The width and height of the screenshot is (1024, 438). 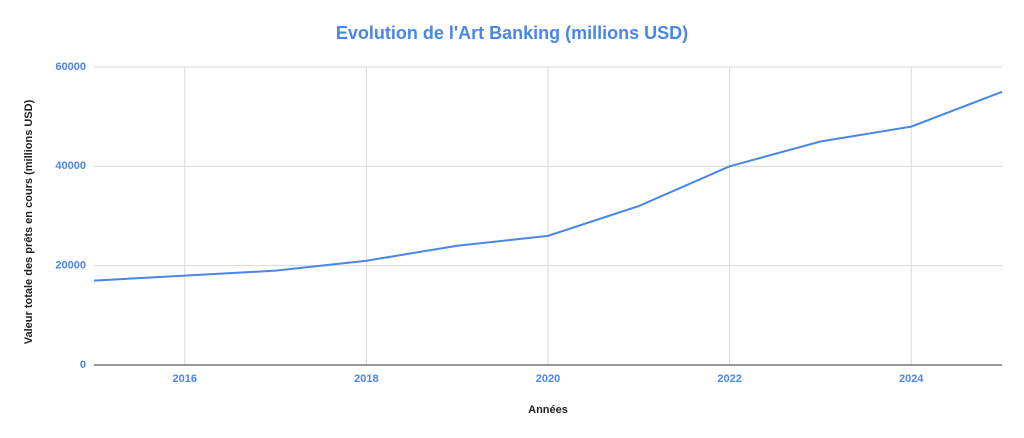 What do you see at coordinates (548, 379) in the screenshot?
I see `x-tick-label: 2020` at bounding box center [548, 379].